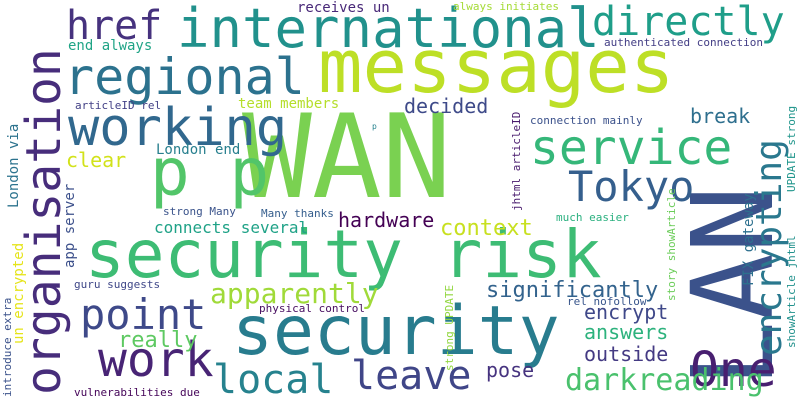 This screenshot has height=400, width=800. Describe the element at coordinates (631, 186) in the screenshot. I see `word-tokyo: Tokyo` at that location.